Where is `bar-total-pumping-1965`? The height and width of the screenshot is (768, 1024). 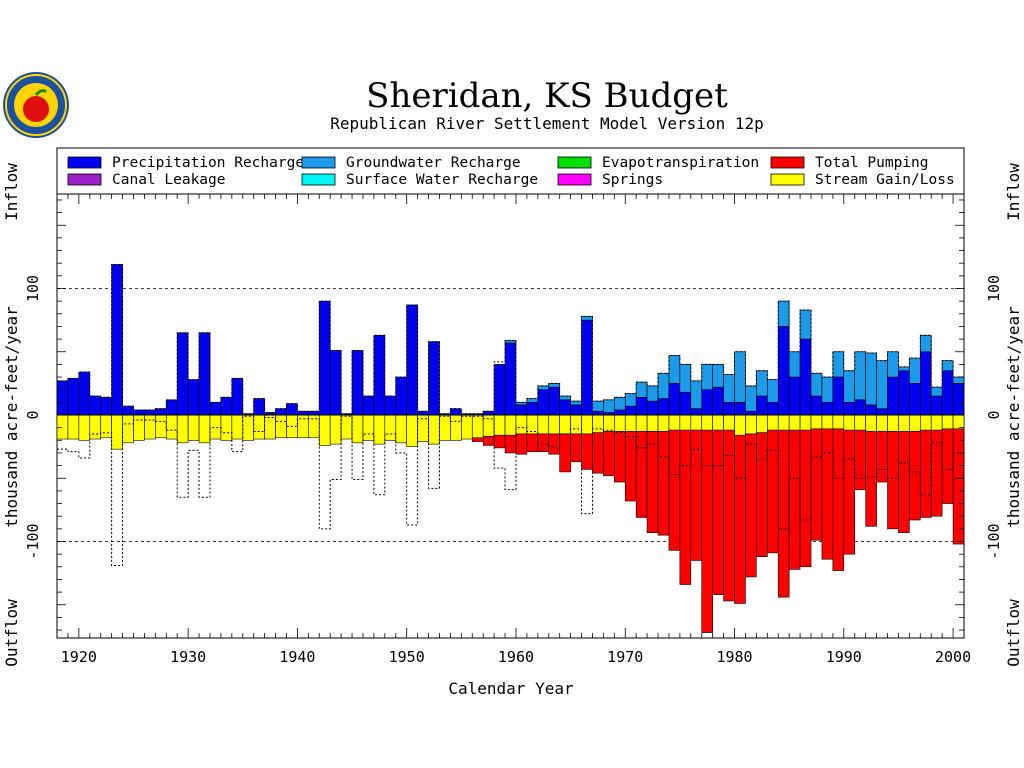
bar-total-pumping-1965 is located at coordinates (576, 448).